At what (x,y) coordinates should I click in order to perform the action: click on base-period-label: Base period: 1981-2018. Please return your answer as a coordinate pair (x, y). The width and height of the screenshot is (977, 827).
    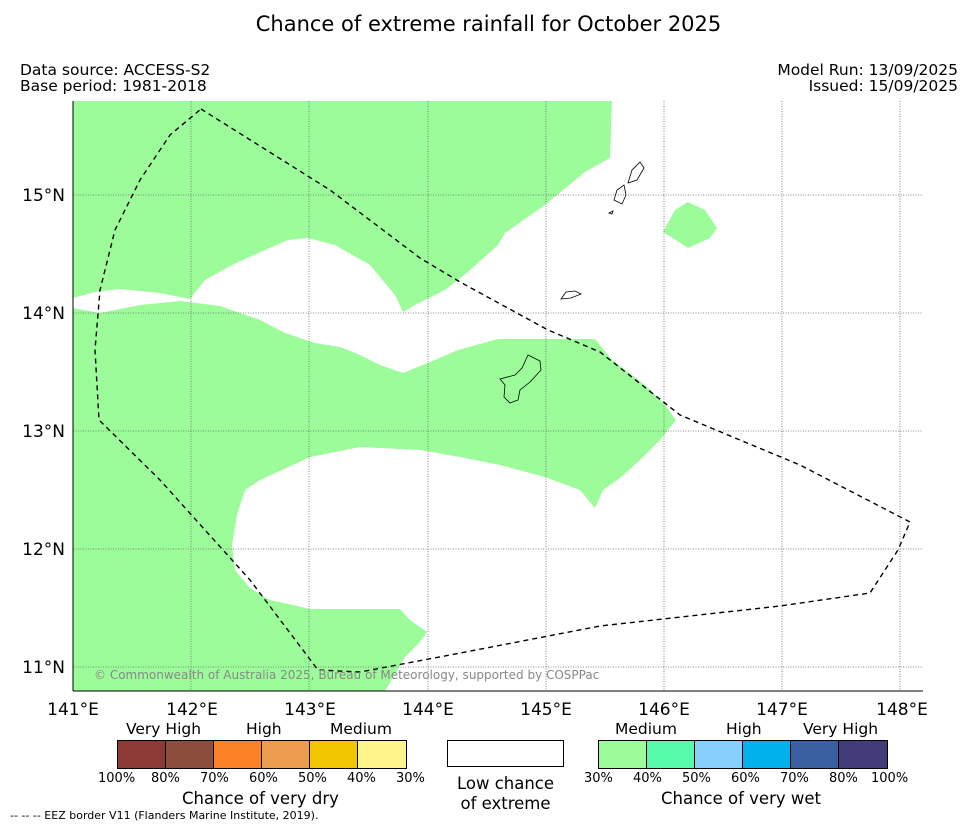
    Looking at the image, I should click on (113, 86).